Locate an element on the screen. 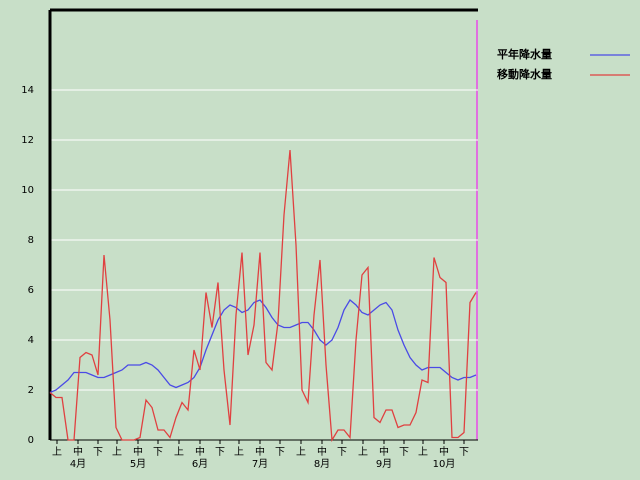 The image size is (640, 480). y-tick-label: 2 is located at coordinates (31, 390).